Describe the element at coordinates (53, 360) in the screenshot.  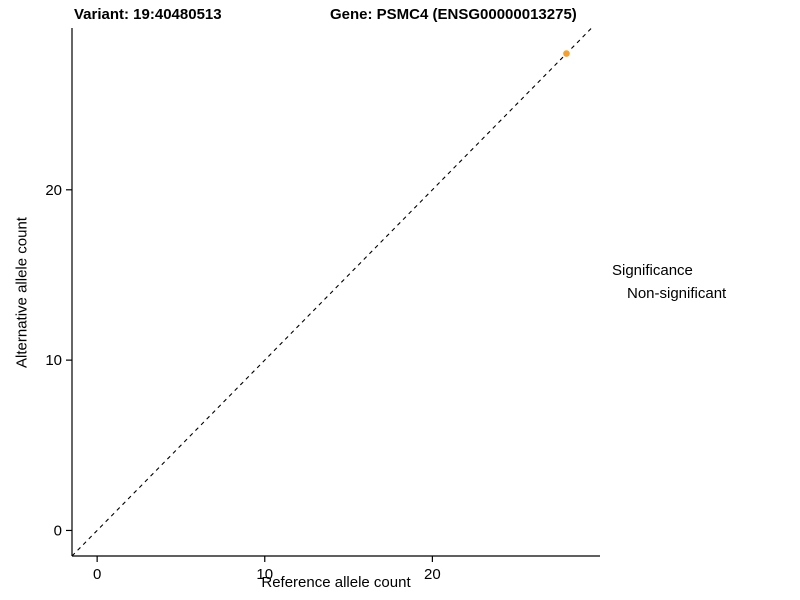
I see `y-tick-label: 10` at that location.